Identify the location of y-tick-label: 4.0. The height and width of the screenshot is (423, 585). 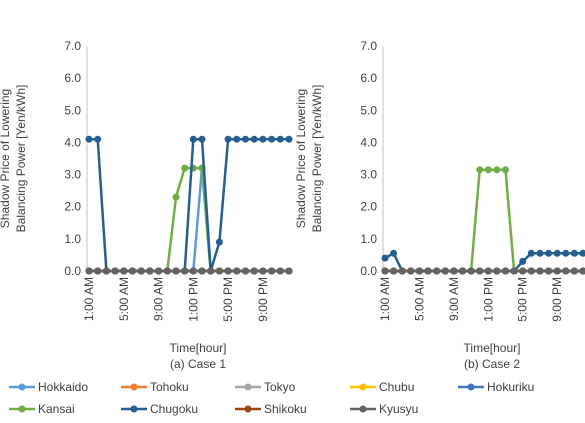
(368, 142).